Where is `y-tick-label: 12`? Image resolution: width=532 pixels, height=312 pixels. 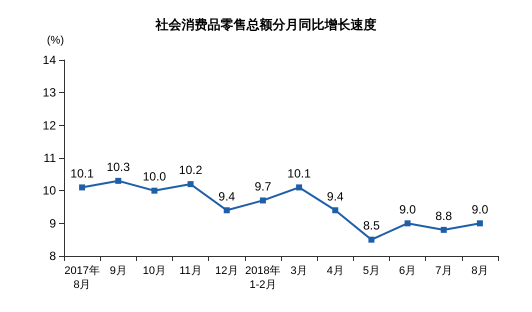
y-tick-label: 12 is located at coordinates (49, 125).